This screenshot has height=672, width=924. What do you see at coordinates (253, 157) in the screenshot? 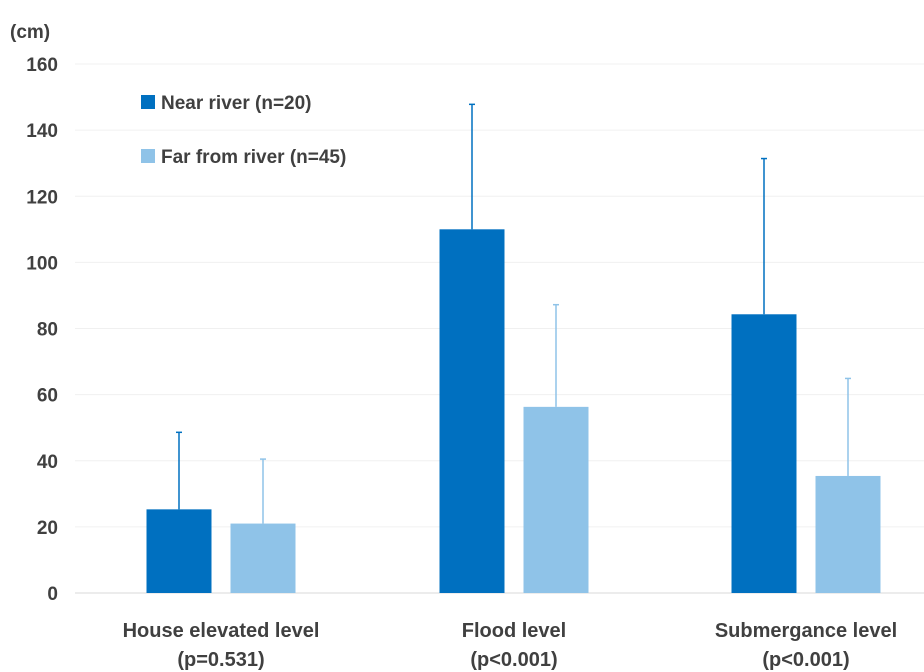
I see `legend-label-far-from-river: Far from river (n=45)` at bounding box center [253, 157].